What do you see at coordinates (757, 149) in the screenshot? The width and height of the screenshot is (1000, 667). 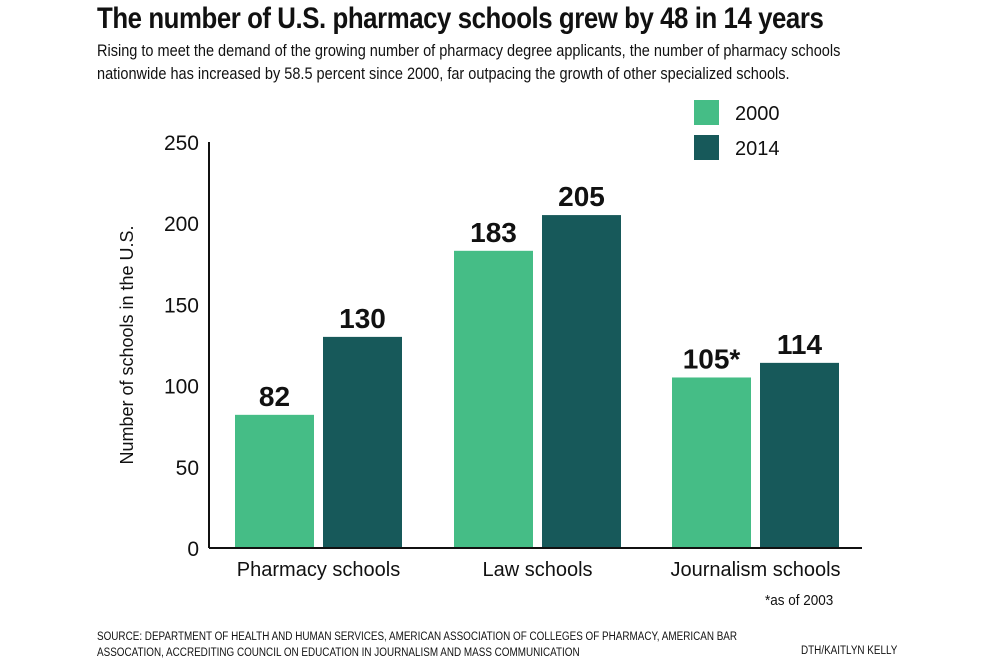 I see `legend-label: 2014` at bounding box center [757, 149].